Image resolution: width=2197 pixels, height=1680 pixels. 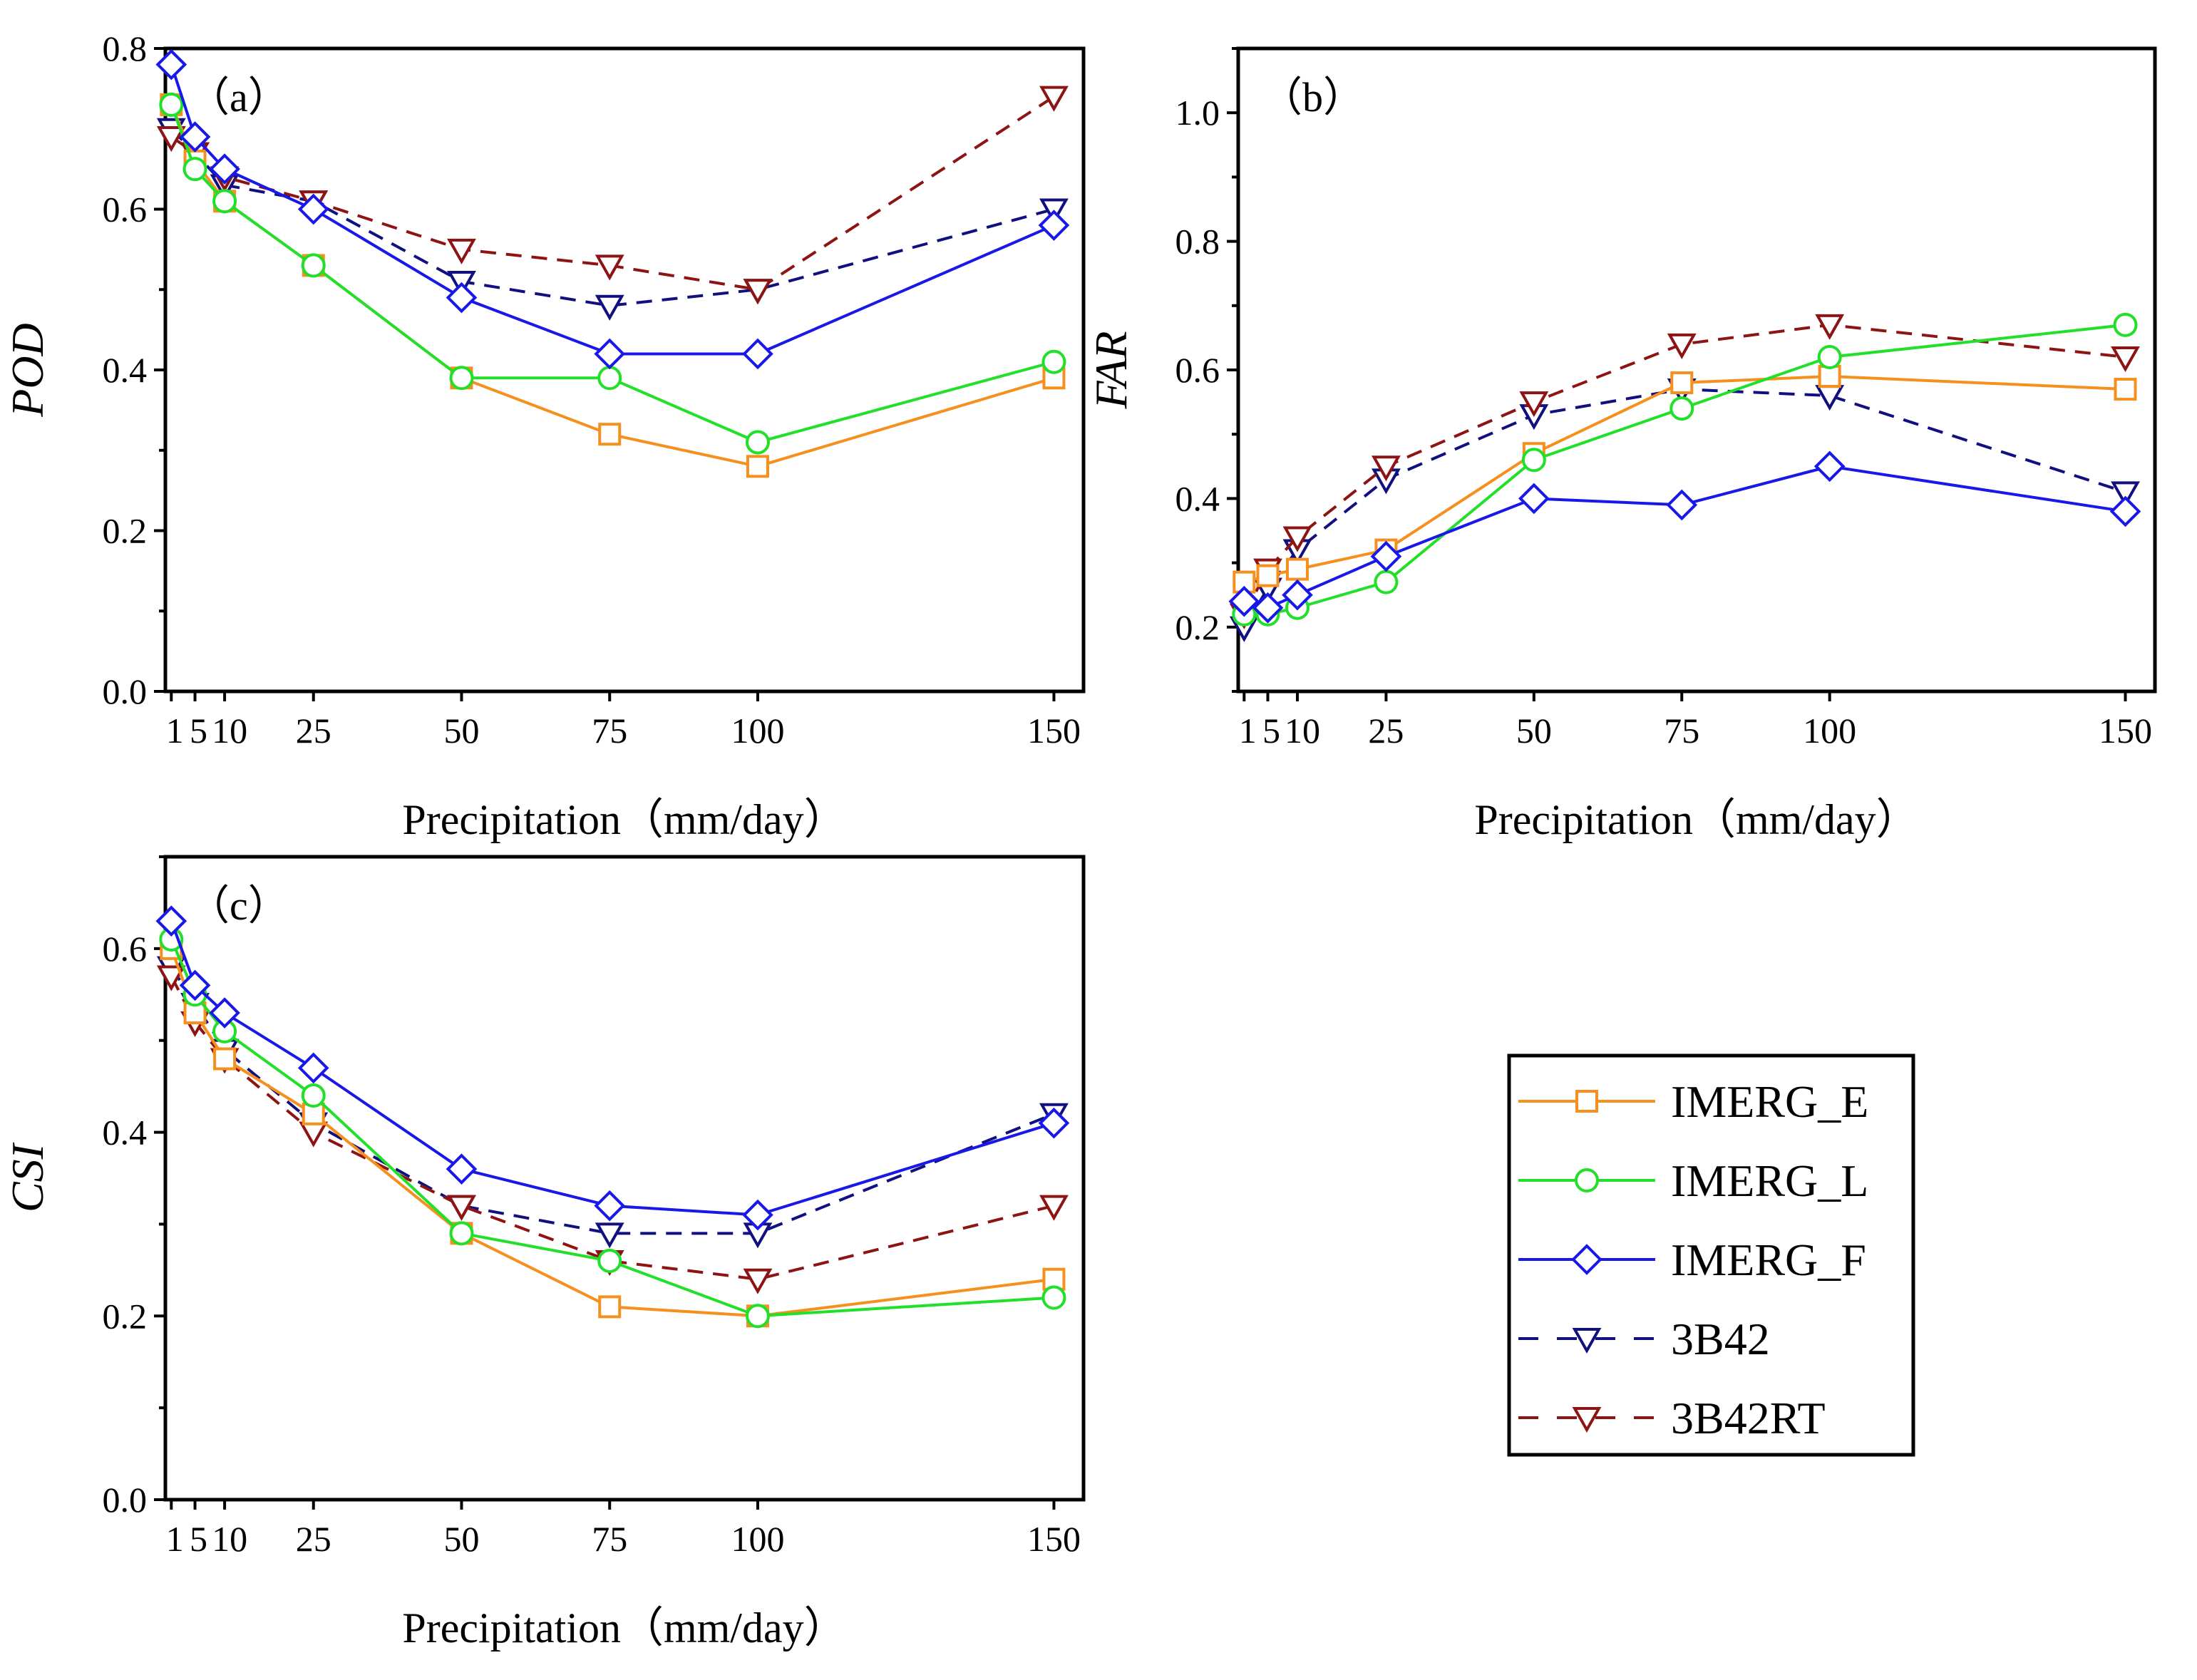 I want to click on legend-label: IMERG_E, so click(x=1770, y=1101).